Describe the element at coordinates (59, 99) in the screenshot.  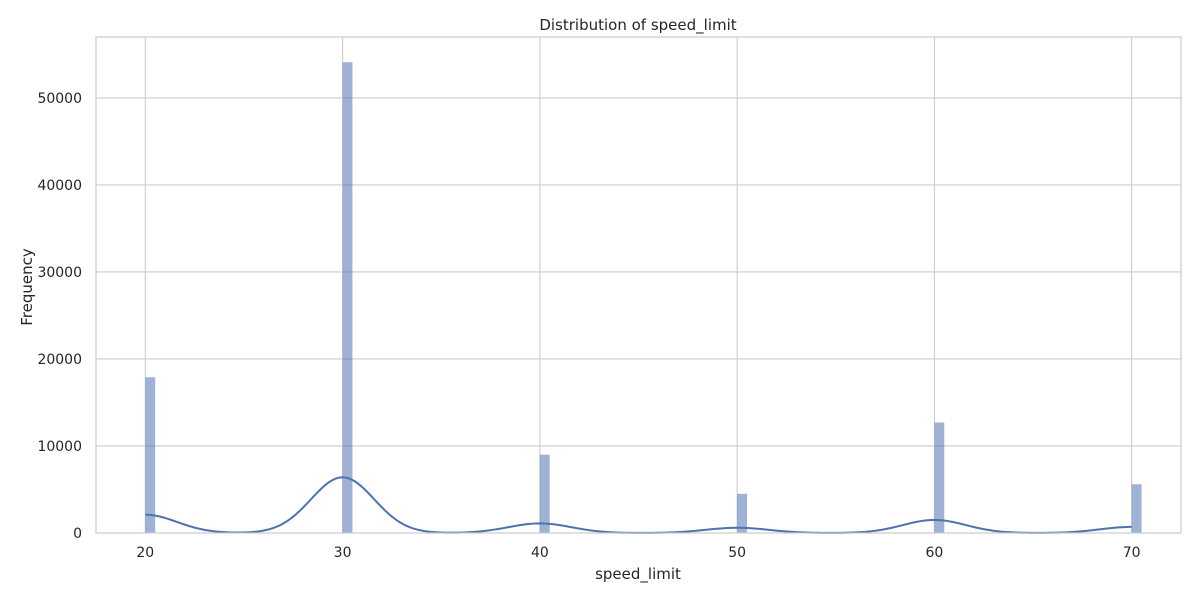
I see `y-tick-label: 50000` at that location.